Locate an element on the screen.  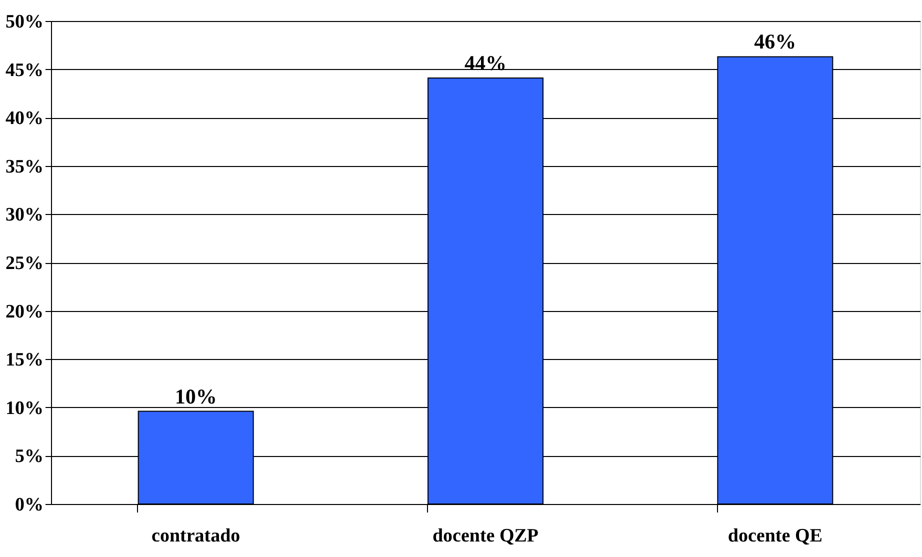
y-tick-label: 40% is located at coordinates (25, 119).